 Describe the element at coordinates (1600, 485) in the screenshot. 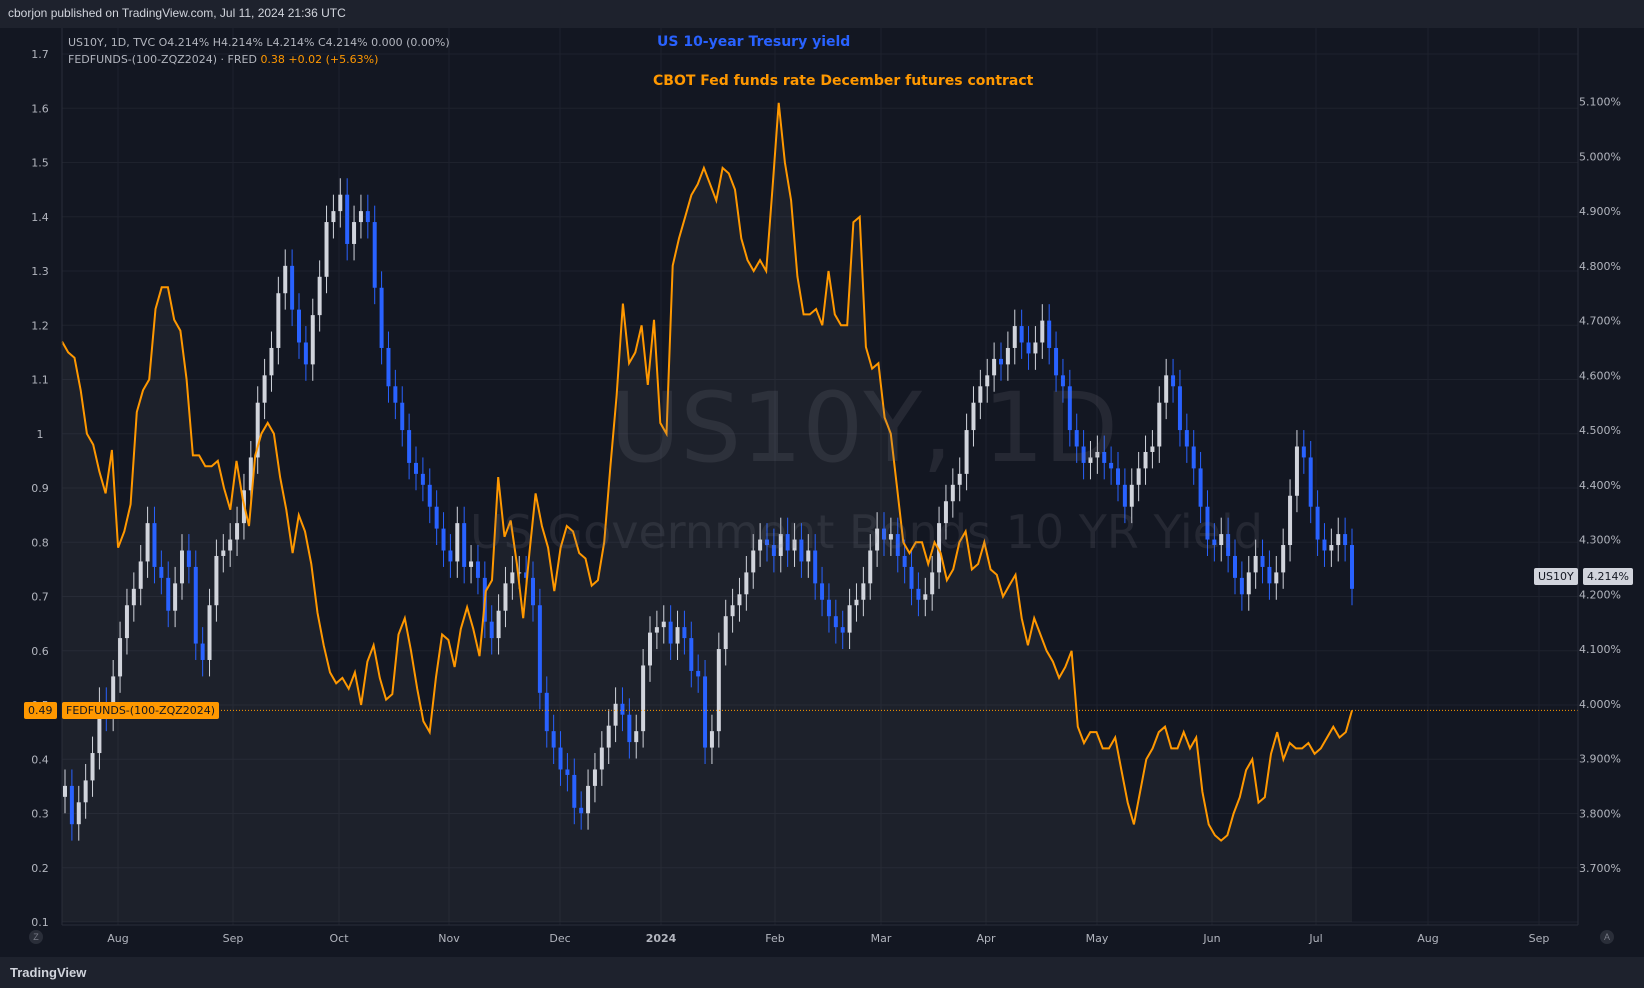

I see `right-axis-tick-label: 4.400%` at that location.